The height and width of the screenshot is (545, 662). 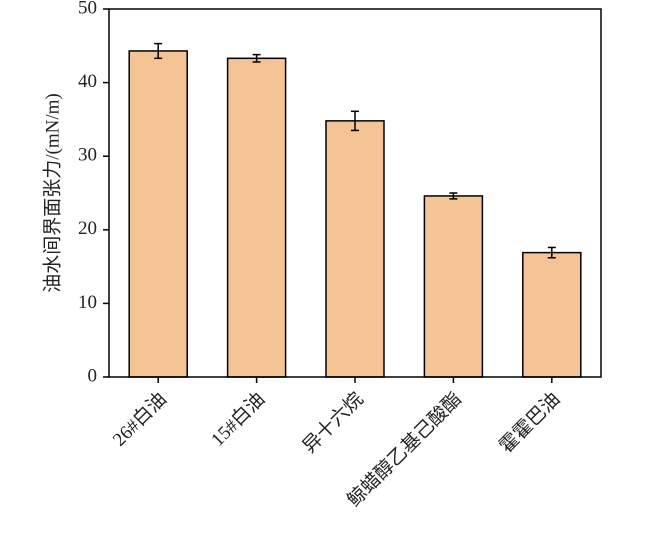 What do you see at coordinates (139, 419) in the screenshot?
I see `x-tick-label: 26#白油` at bounding box center [139, 419].